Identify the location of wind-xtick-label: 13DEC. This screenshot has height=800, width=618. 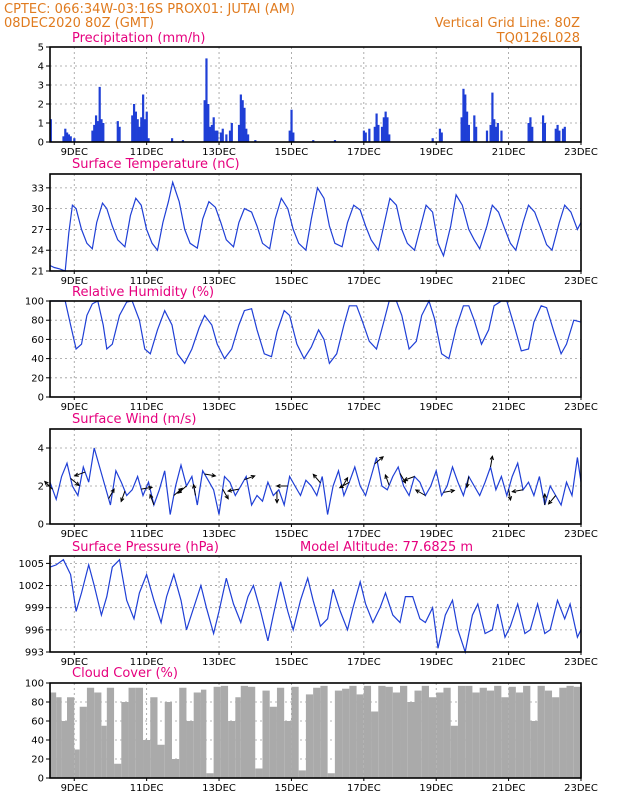
(219, 534).